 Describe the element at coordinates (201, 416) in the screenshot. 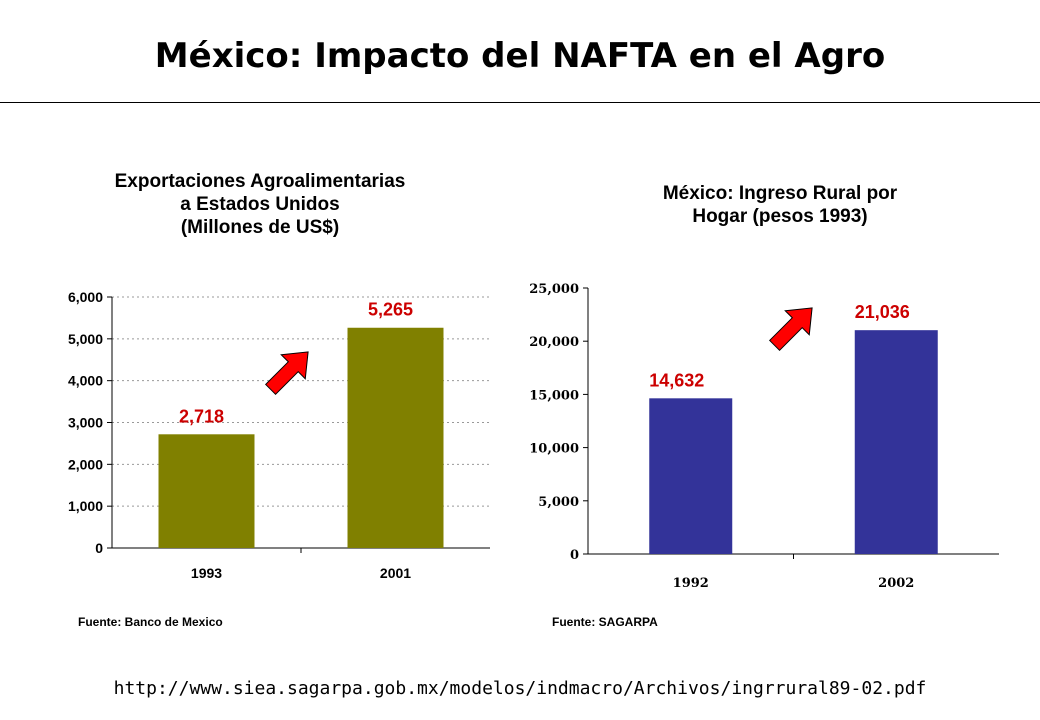

I see `data-label-1993: 2,718` at that location.